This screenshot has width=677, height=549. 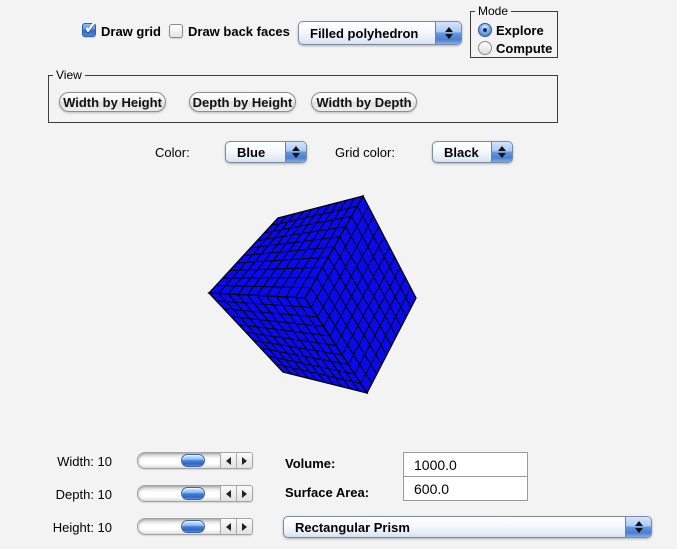 I want to click on surface-area-value: 600.0, so click(x=432, y=488).